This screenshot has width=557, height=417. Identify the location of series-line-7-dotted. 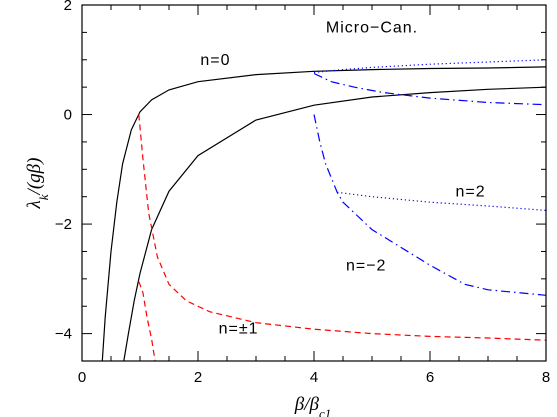
(442, 201).